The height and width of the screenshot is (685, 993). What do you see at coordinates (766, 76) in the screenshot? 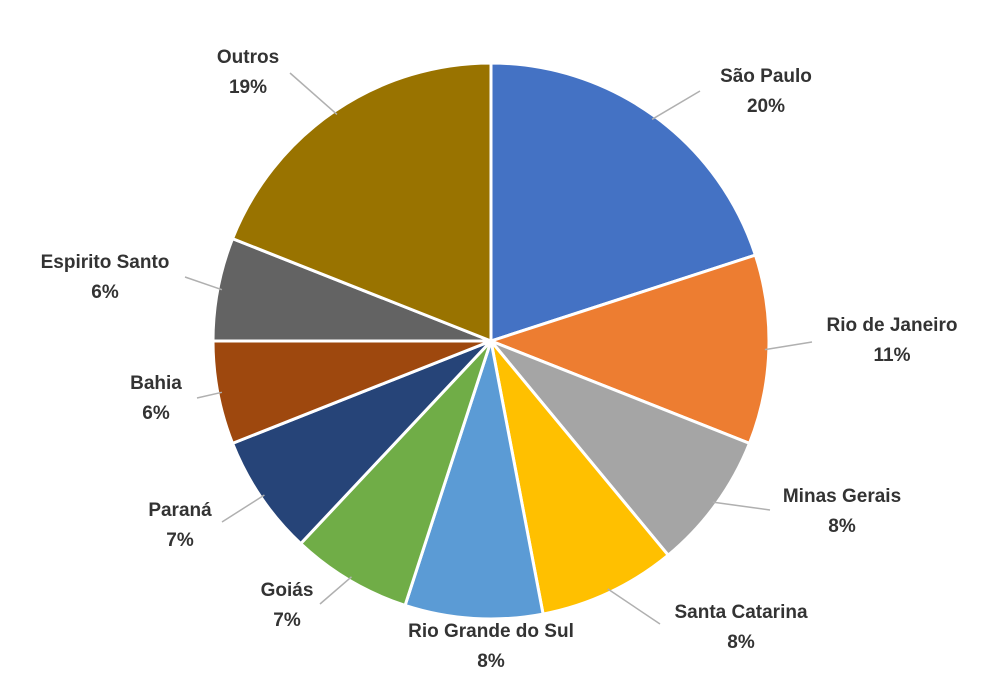
I see `slice-label-name: São Paulo` at bounding box center [766, 76].